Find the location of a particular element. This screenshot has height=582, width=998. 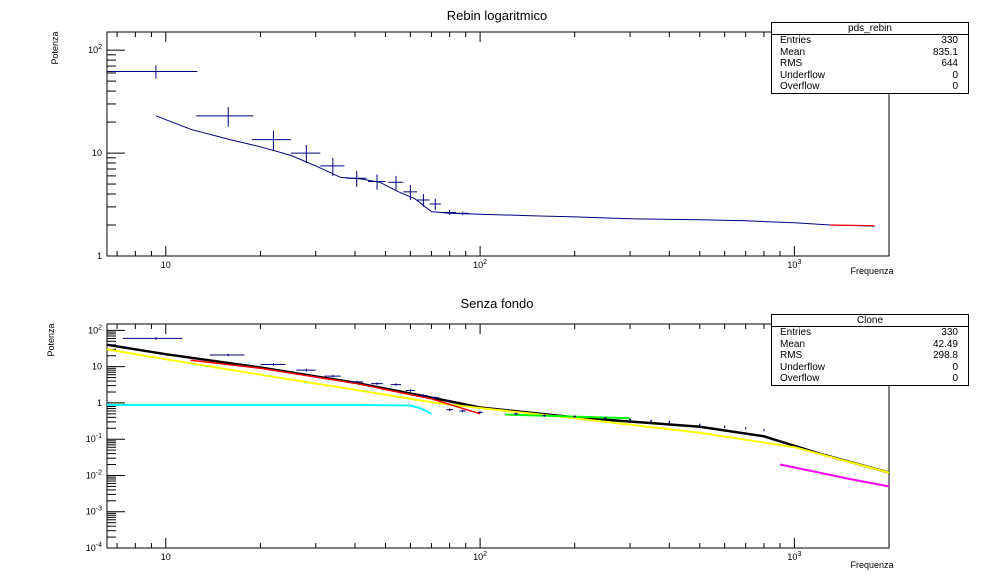

top-x-tick-label: 10² is located at coordinates (480, 264).